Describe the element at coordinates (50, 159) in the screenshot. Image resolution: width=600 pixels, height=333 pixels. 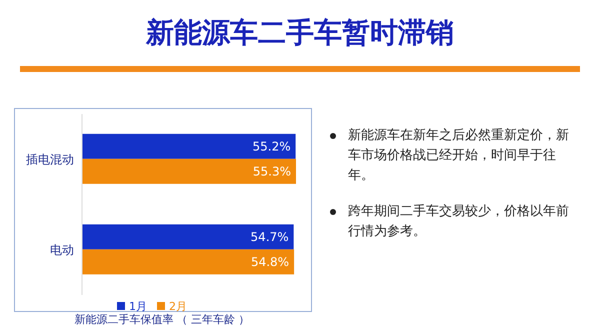
I see `y-tick-label: 插电混动` at that location.